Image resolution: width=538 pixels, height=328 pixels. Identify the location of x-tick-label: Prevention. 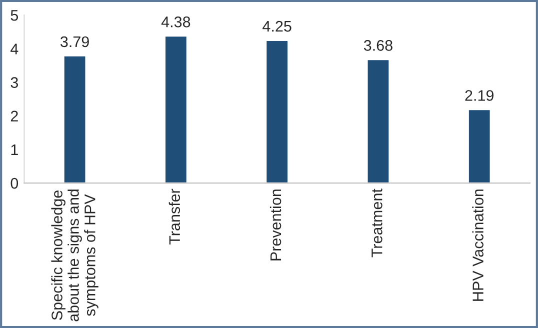
(276, 225).